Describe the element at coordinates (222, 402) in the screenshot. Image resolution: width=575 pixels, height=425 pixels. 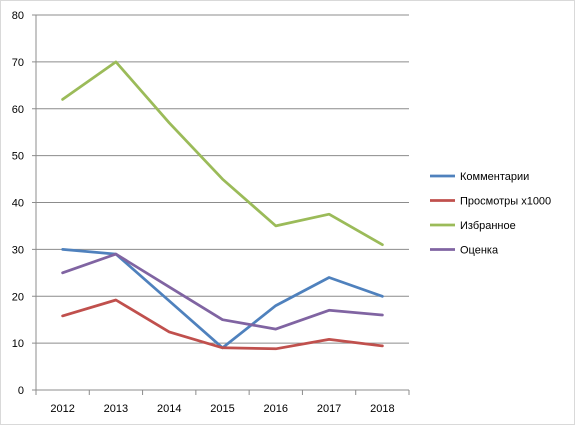
I see `x-axis-ticks: 2012 2013 2014 2015 2016 2017 2018` at that location.